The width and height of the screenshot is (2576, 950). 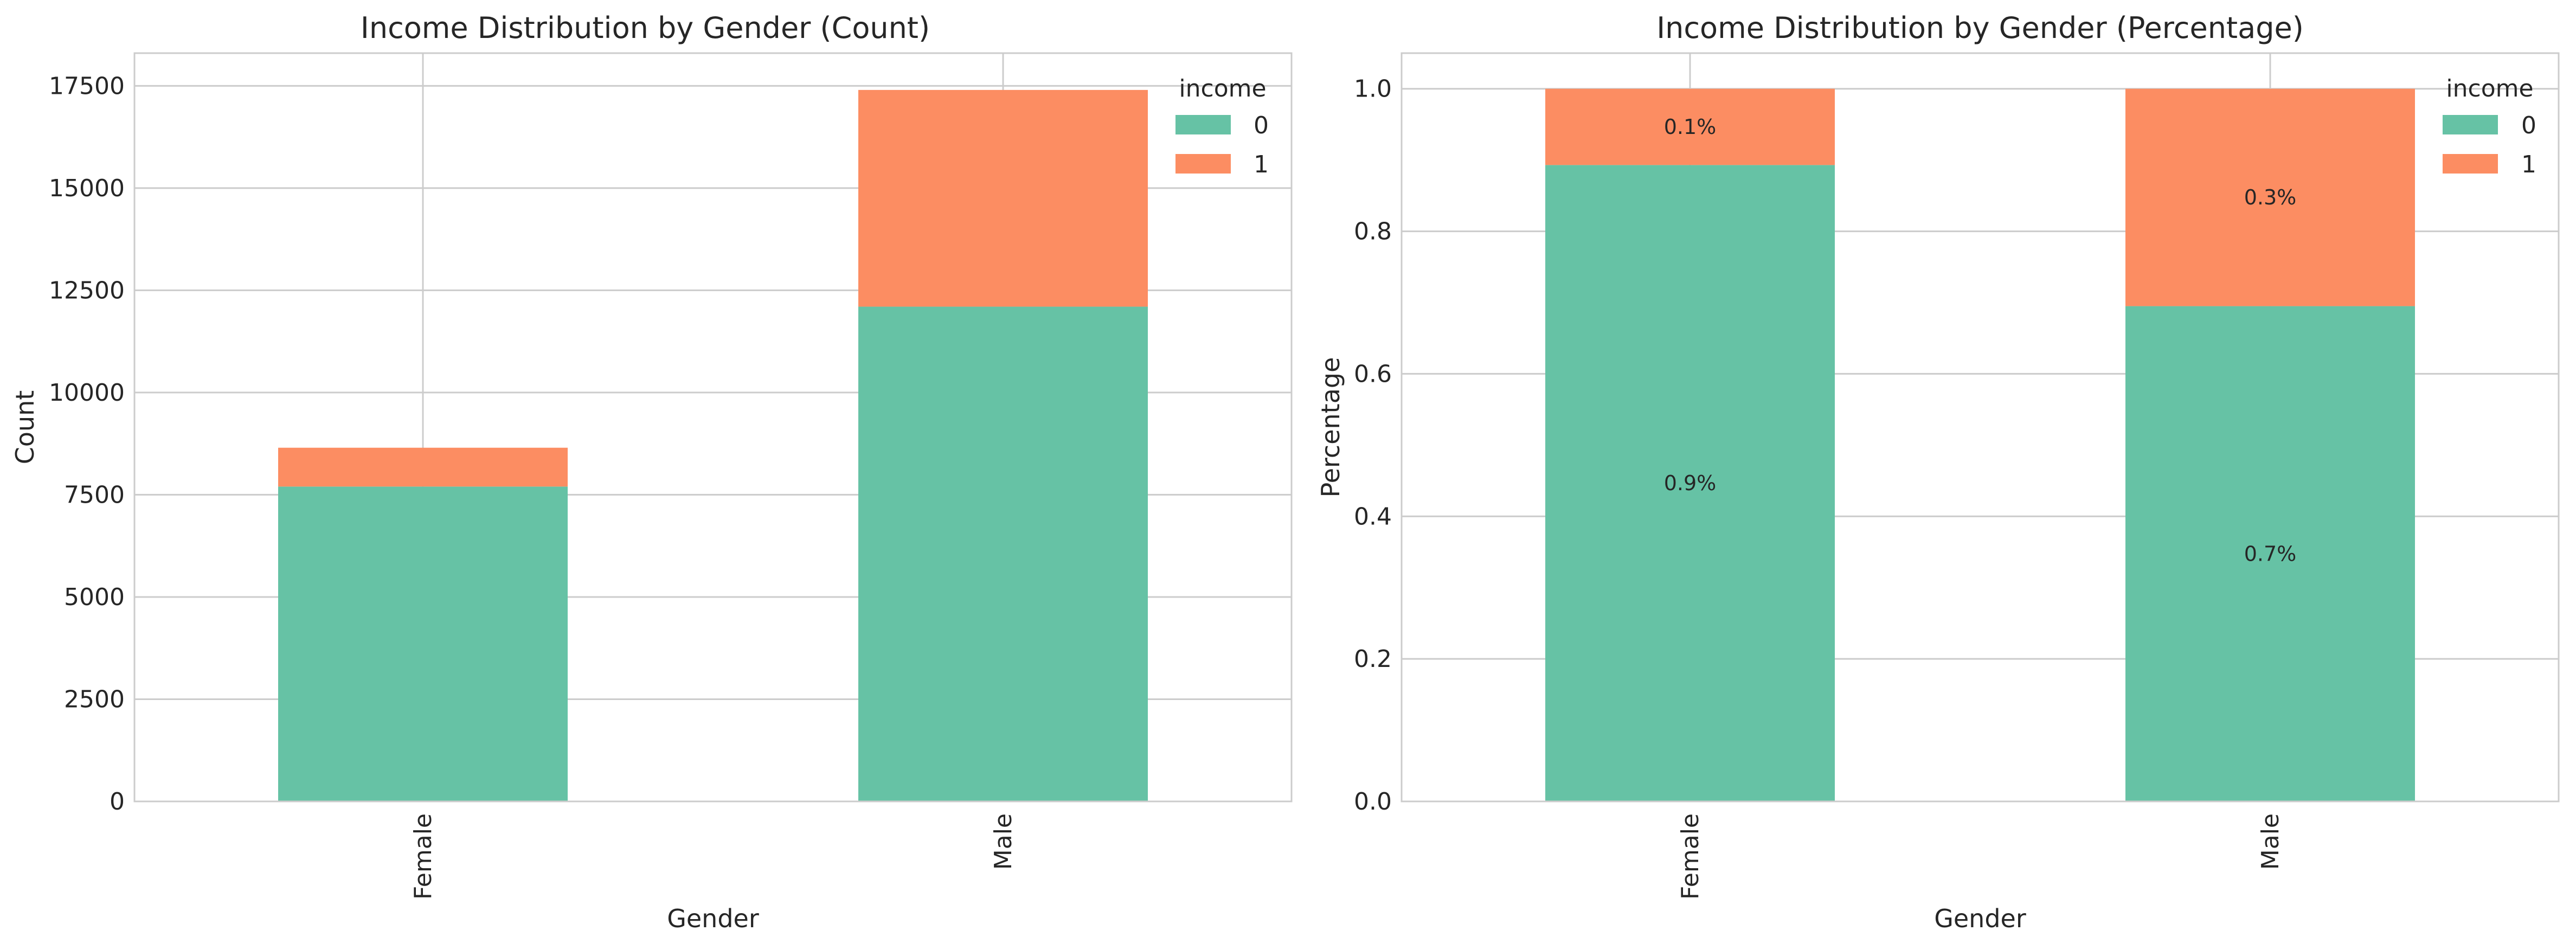 What do you see at coordinates (94, 699) in the screenshot?
I see `y-tick-label: 2500` at bounding box center [94, 699].